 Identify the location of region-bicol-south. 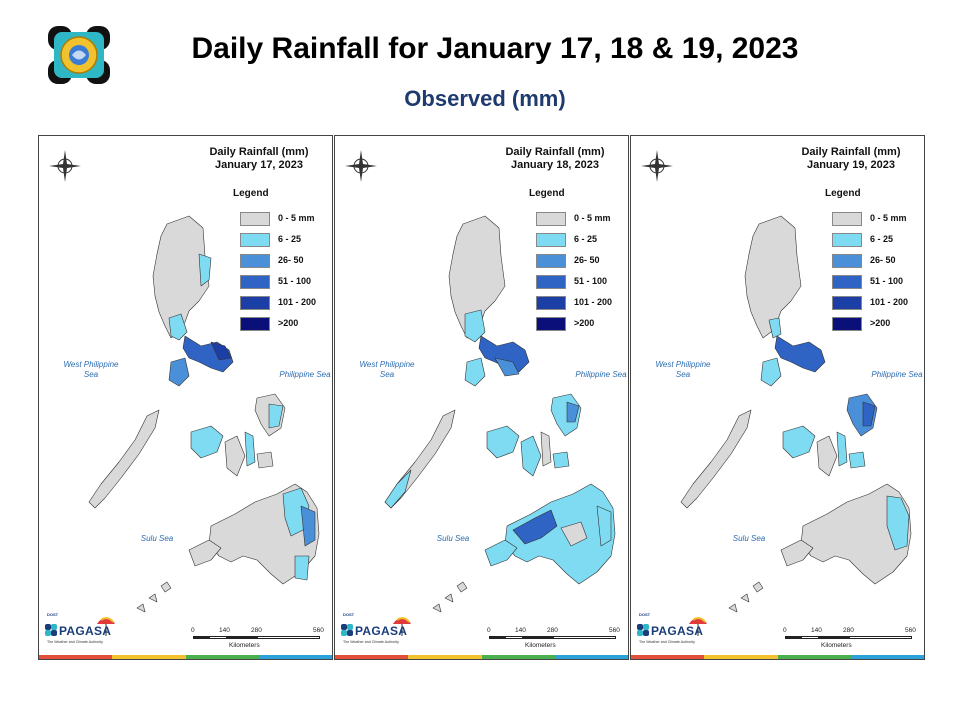
(507, 367).